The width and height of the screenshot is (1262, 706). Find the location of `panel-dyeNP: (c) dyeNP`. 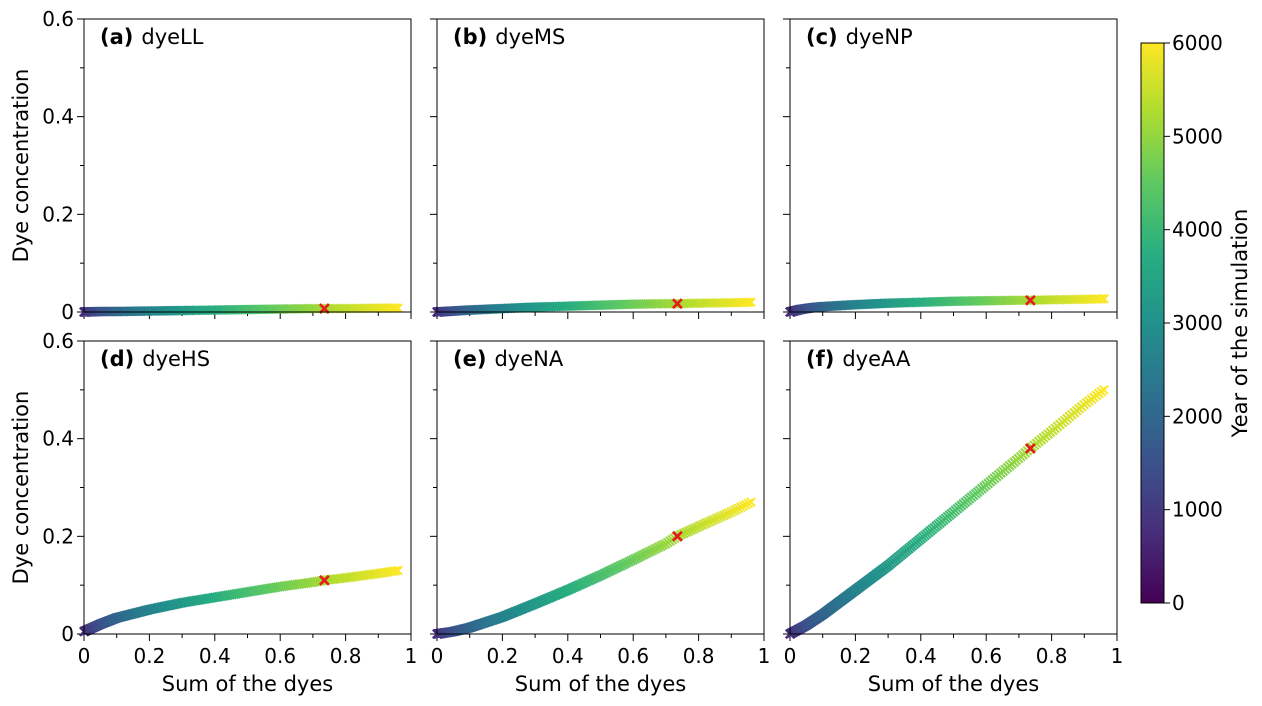

panel-dyeNP: (c) dyeNP is located at coordinates (950, 168).